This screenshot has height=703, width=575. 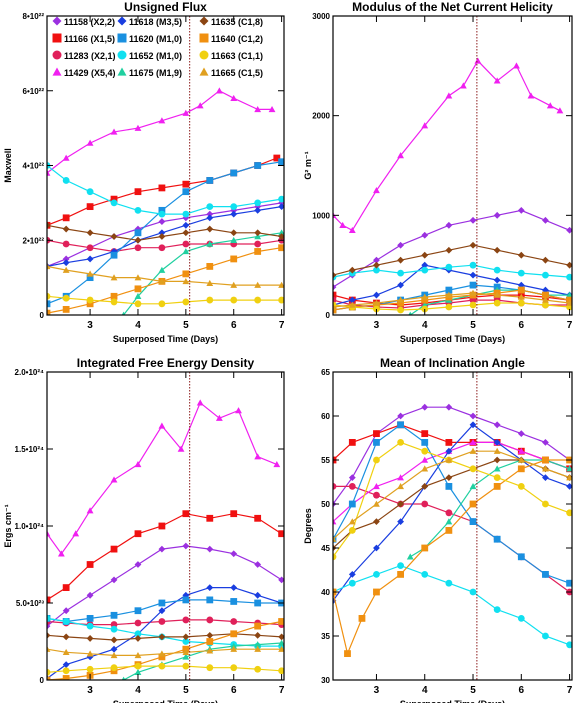 I want to click on x-tick-label: 3, so click(x=90, y=690).